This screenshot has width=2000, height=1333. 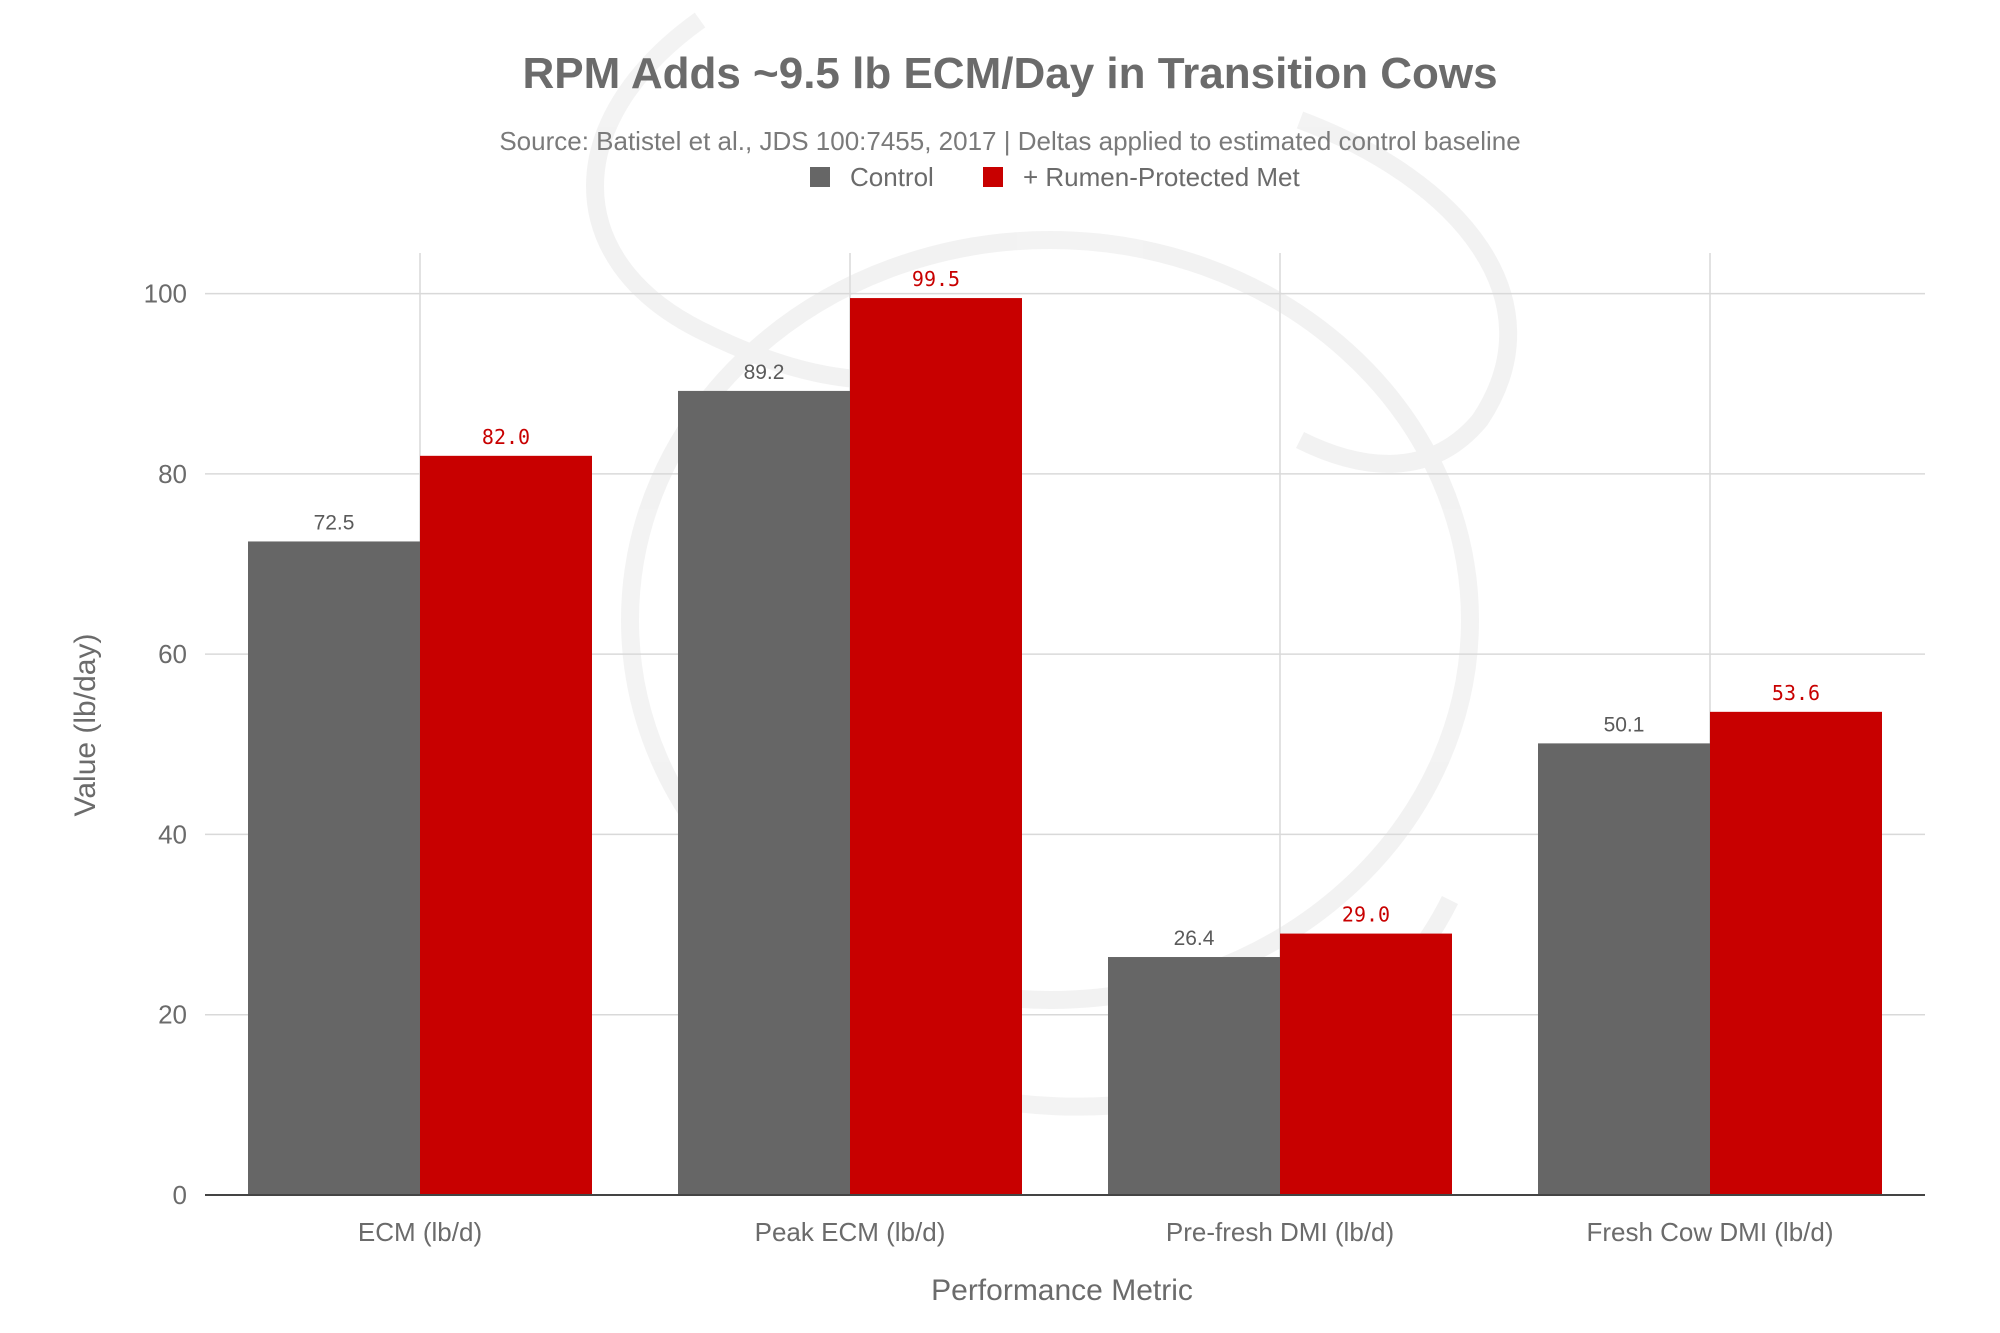 What do you see at coordinates (172, 654) in the screenshot?
I see `y-tick-label: 60` at bounding box center [172, 654].